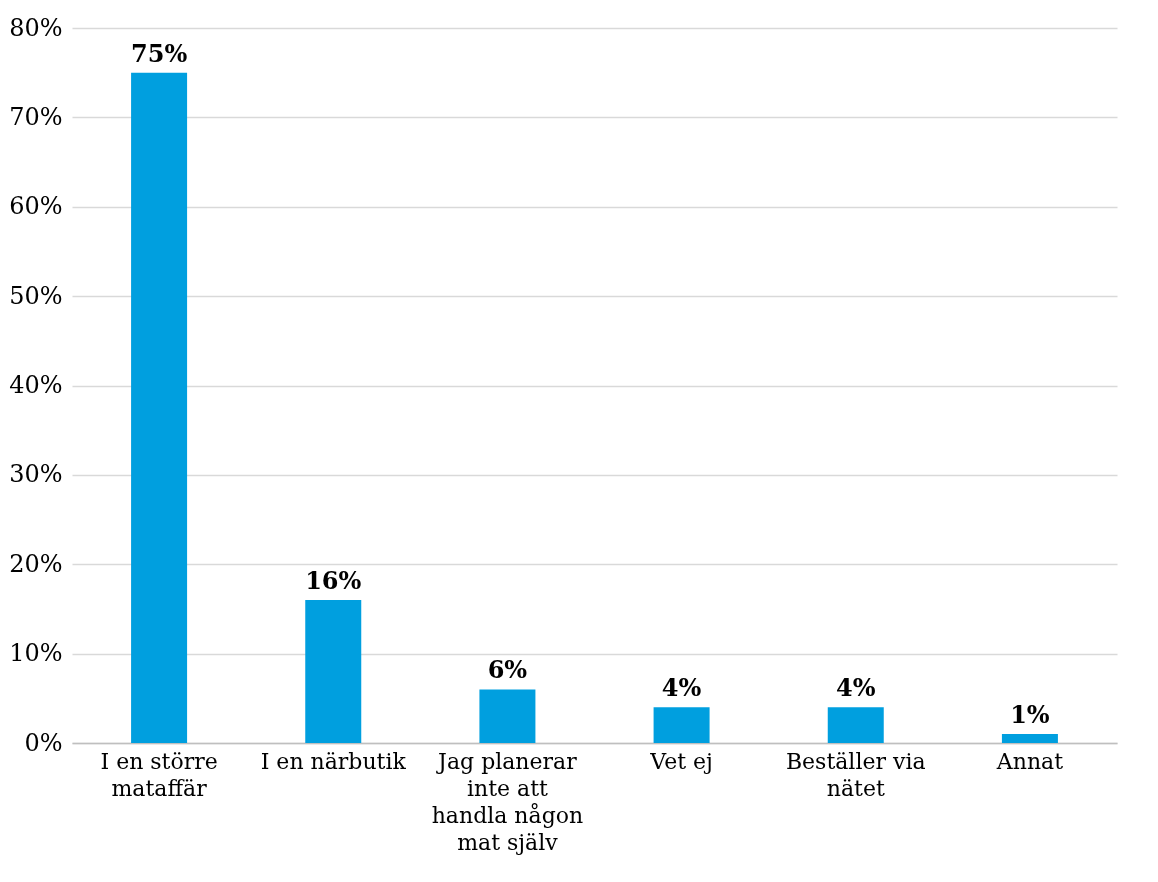 The height and width of the screenshot is (882, 1158). Describe the element at coordinates (333, 580) in the screenshot. I see `data-label: 16%` at that location.